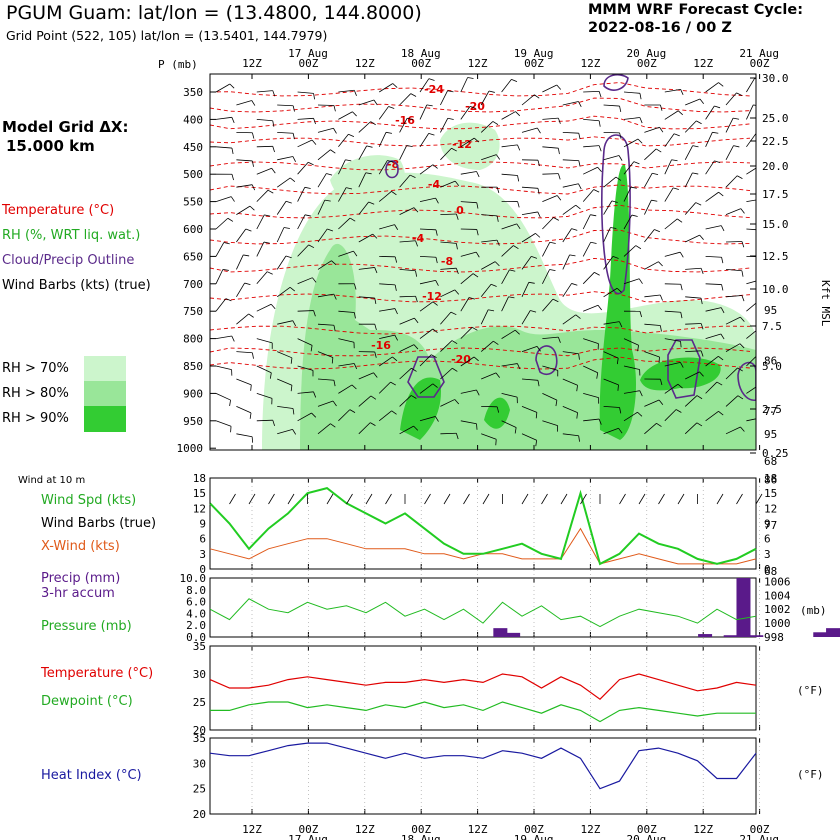  I want to click on legend-xwind: X-Wind (kts), so click(80, 546).